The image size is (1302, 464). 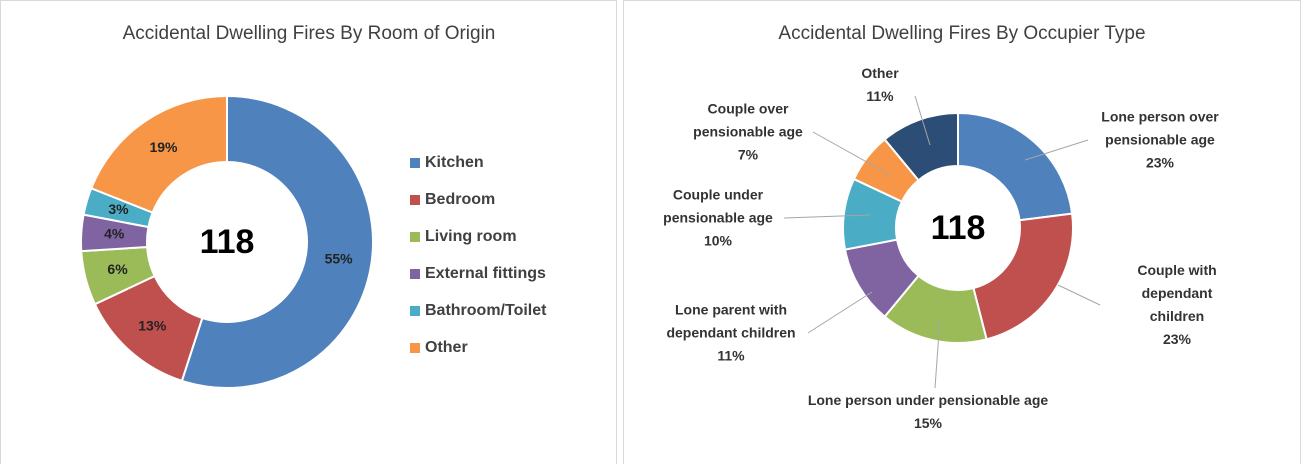 What do you see at coordinates (118, 209) in the screenshot?
I see `data-label: 3%` at bounding box center [118, 209].